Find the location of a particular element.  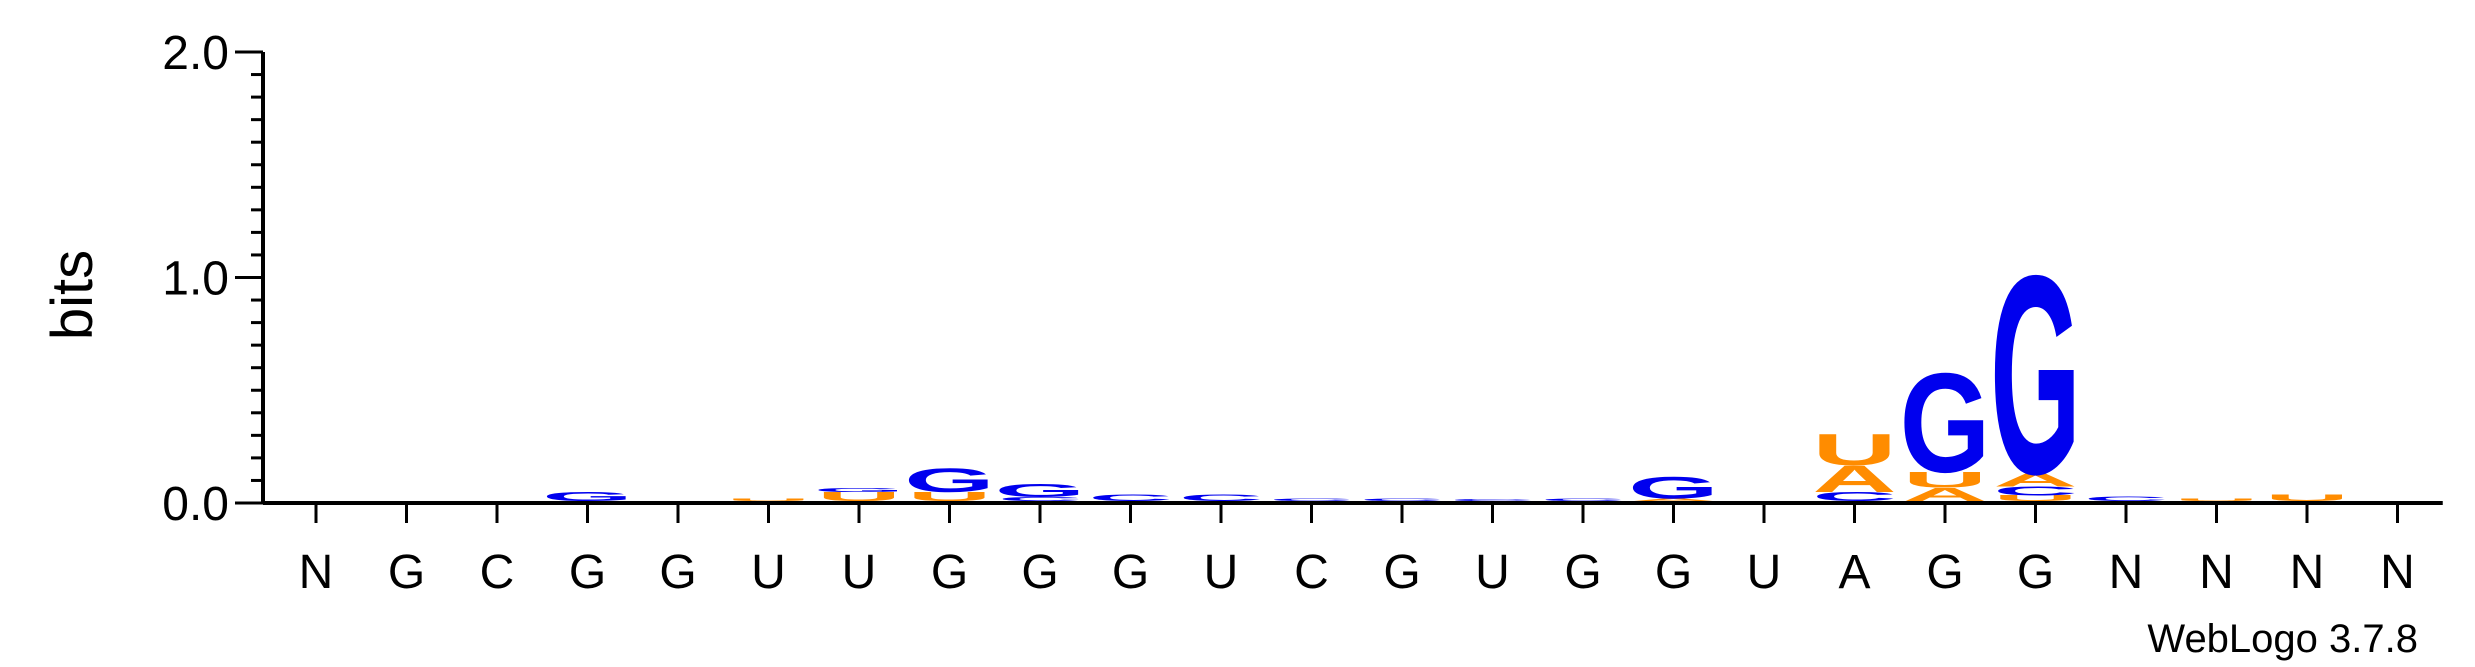

logo-stack: G is located at coordinates (587, 497).